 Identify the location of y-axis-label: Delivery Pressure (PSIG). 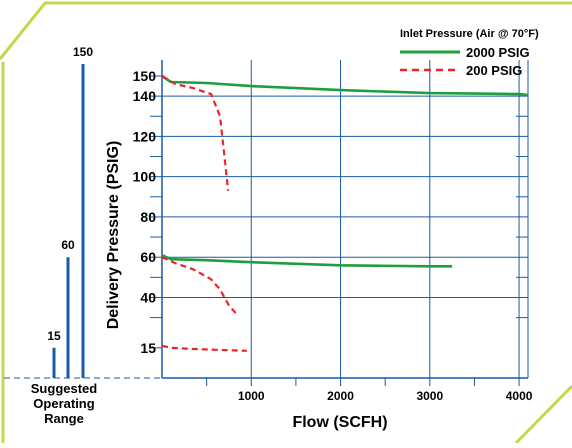
(113, 235).